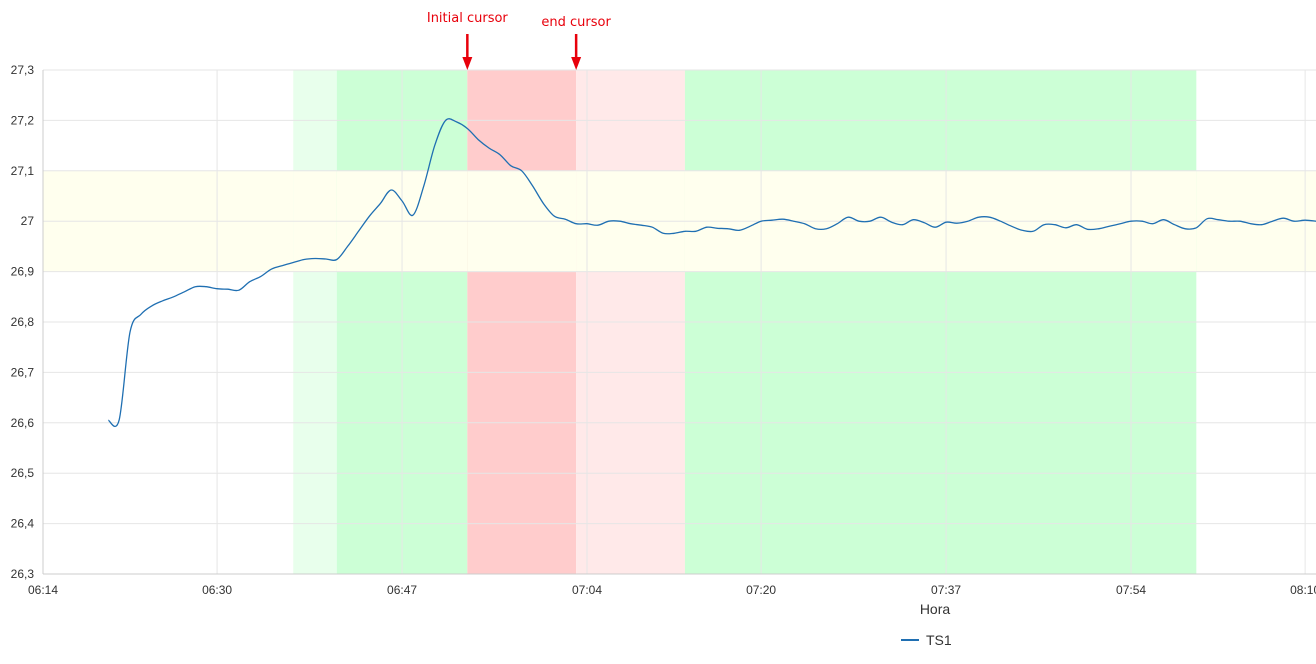  What do you see at coordinates (43, 590) in the screenshot?
I see `x-tick-label: 06:14` at bounding box center [43, 590].